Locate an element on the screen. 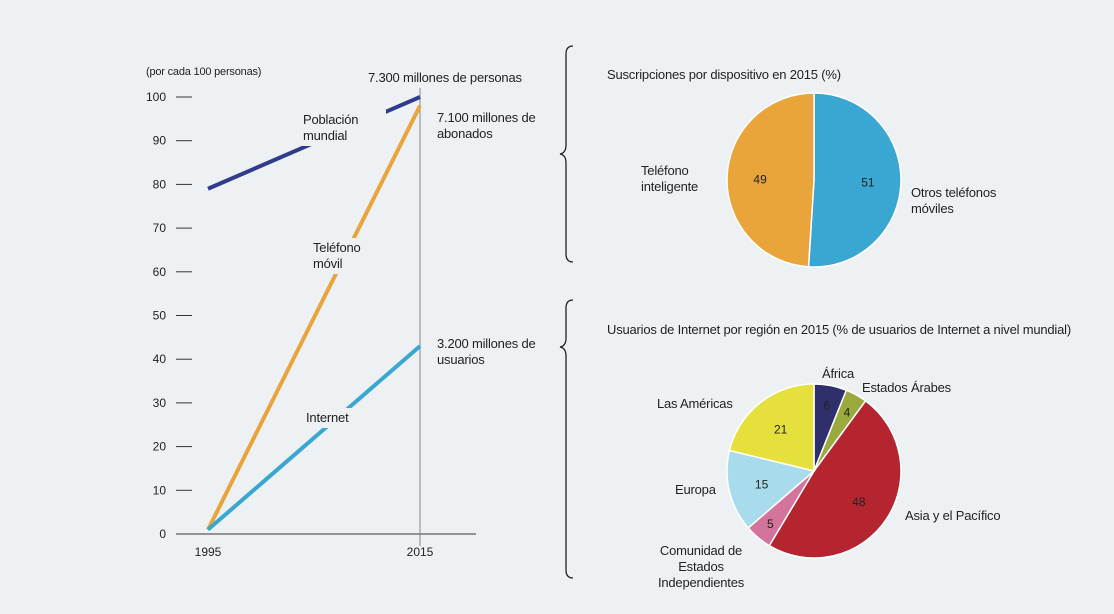  x-tick-label: 1995 is located at coordinates (208, 552).